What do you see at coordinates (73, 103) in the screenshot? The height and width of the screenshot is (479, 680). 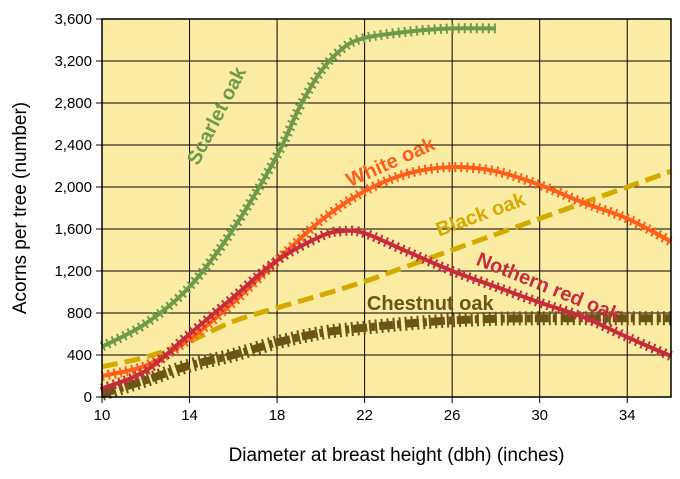 I see `y-tick-label: 2,800` at bounding box center [73, 103].